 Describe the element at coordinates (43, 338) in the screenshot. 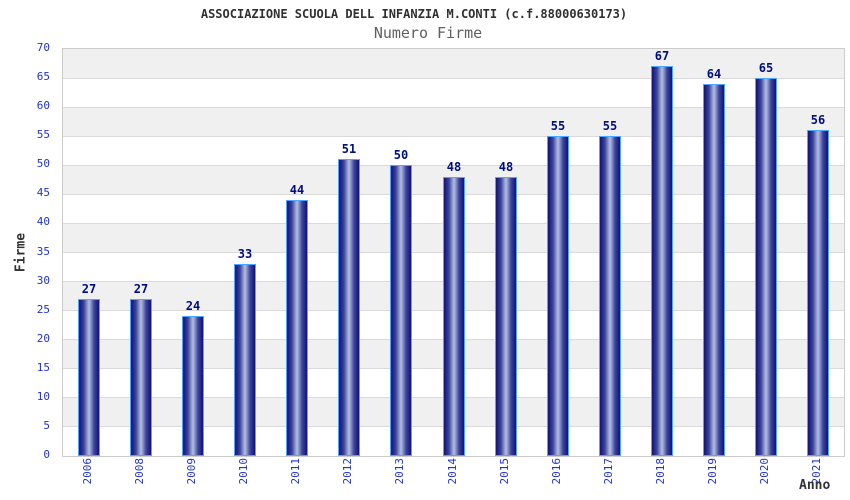

I see `y-tick-label: 20` at that location.